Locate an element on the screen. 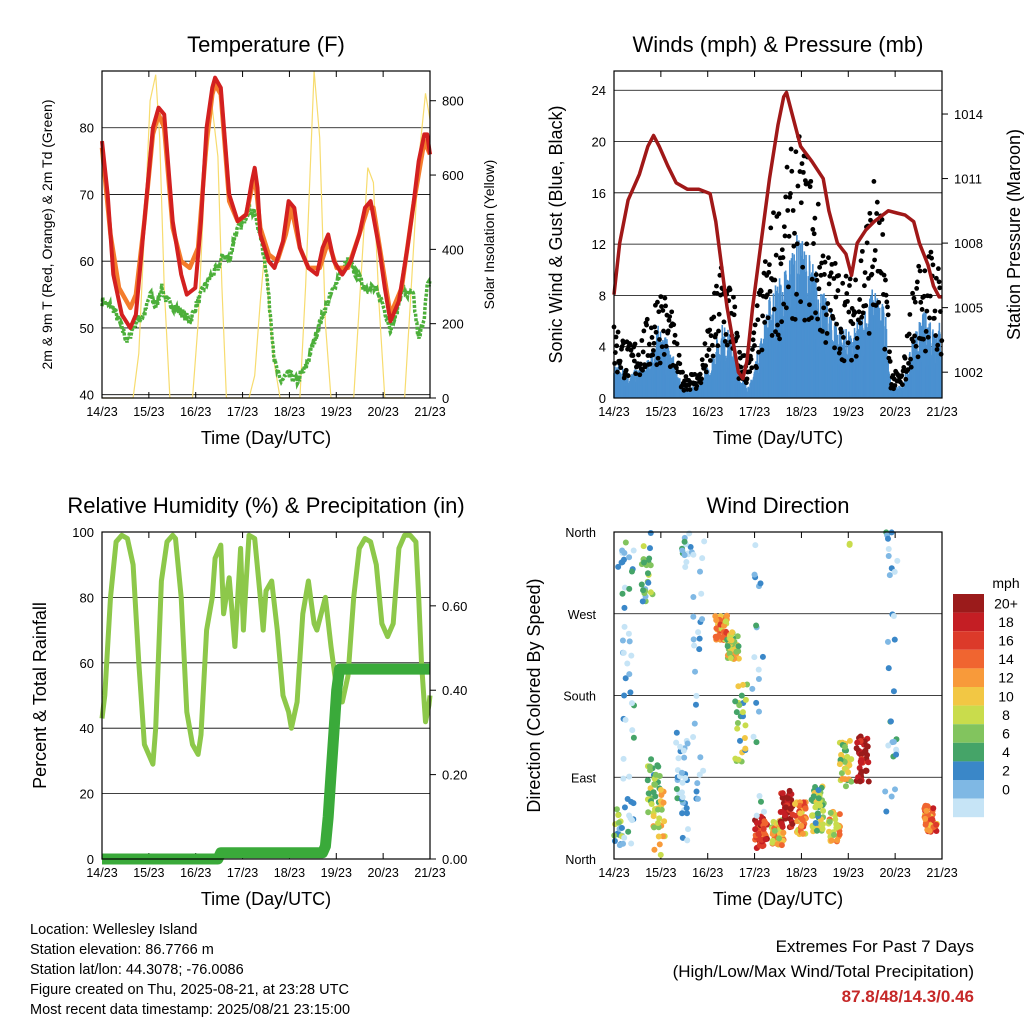 The width and height of the screenshot is (1024, 1024). temp-dewpoint-line is located at coordinates (266, 296).